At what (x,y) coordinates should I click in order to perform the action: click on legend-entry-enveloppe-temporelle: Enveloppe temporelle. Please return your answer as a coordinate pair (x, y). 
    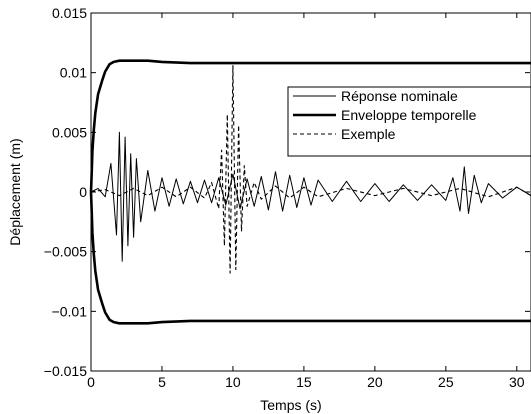
    Looking at the image, I should click on (409, 115).